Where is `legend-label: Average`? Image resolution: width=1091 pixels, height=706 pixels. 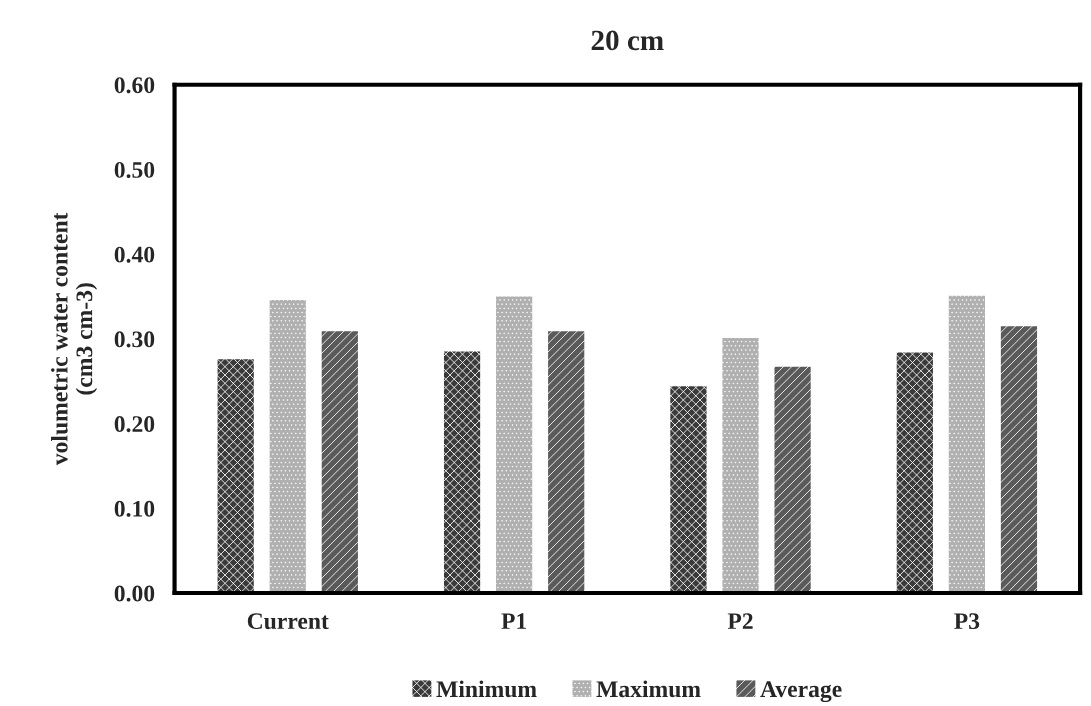
legend-label: Average is located at coordinates (801, 692).